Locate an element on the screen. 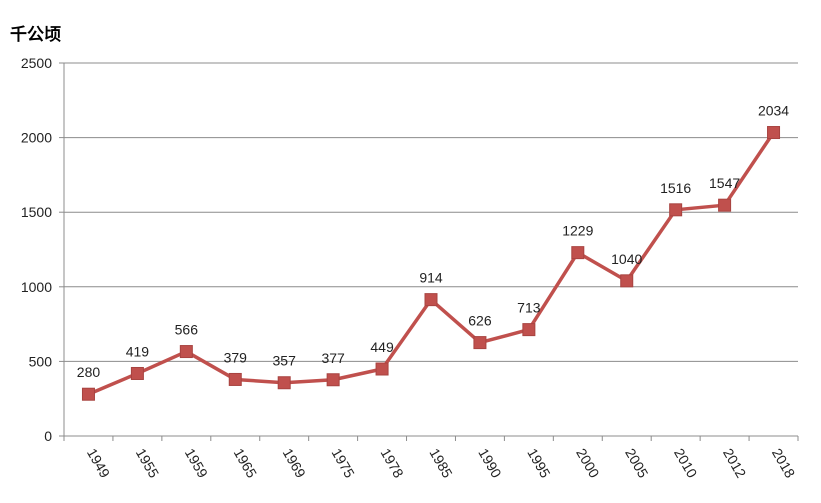  data-label: 713 is located at coordinates (529, 308).